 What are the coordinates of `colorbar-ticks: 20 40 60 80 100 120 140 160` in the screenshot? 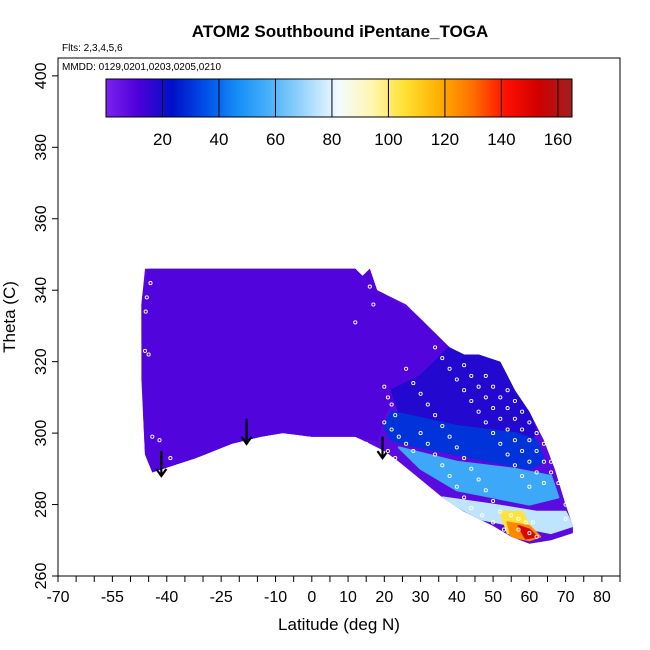 It's located at (362, 114).